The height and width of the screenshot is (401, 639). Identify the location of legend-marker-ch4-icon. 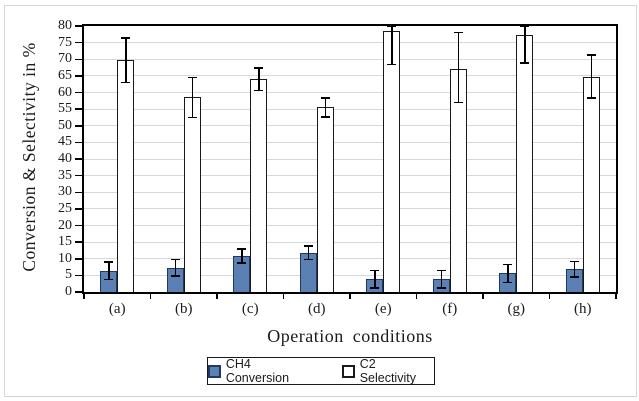
(214, 371).